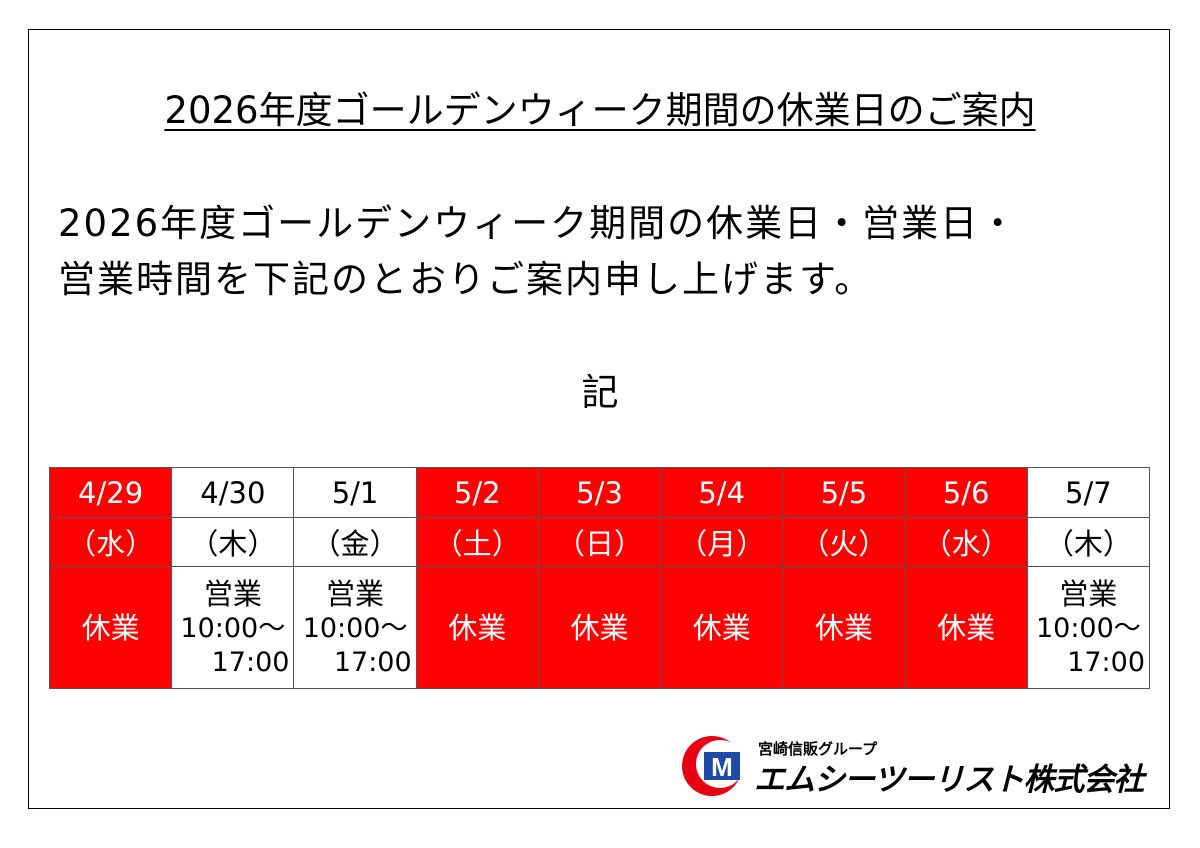  Describe the element at coordinates (599, 492) in the screenshot. I see `date-cell: 5/3` at that location.